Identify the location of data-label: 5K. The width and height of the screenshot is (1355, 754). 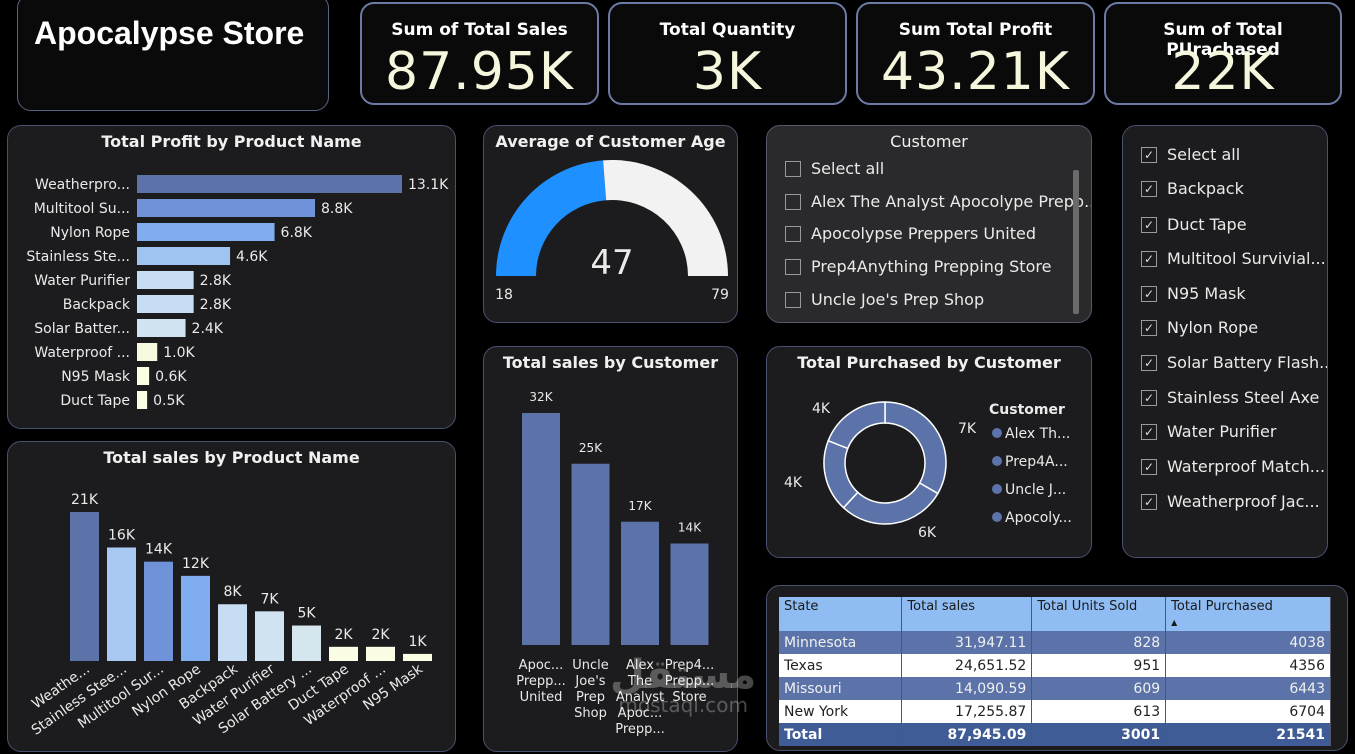
(306, 614).